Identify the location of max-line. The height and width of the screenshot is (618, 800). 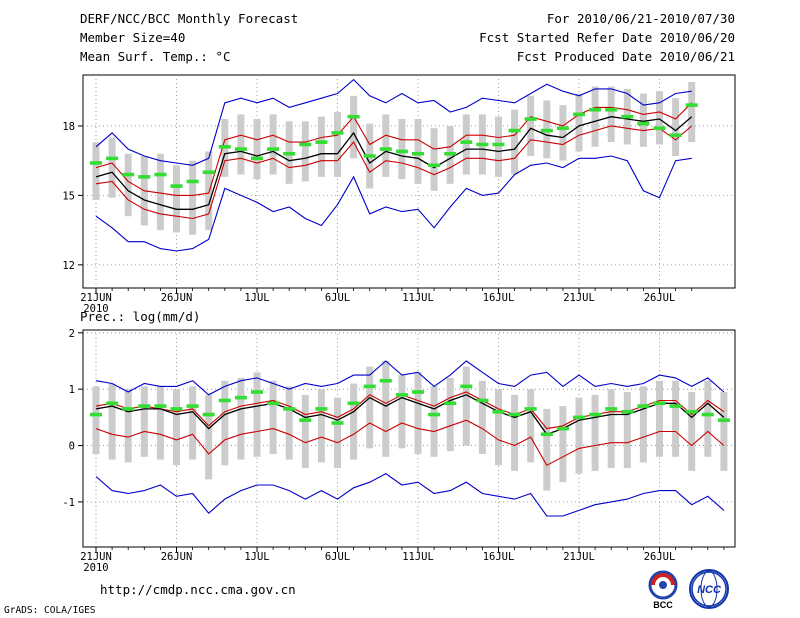
(393, 122).